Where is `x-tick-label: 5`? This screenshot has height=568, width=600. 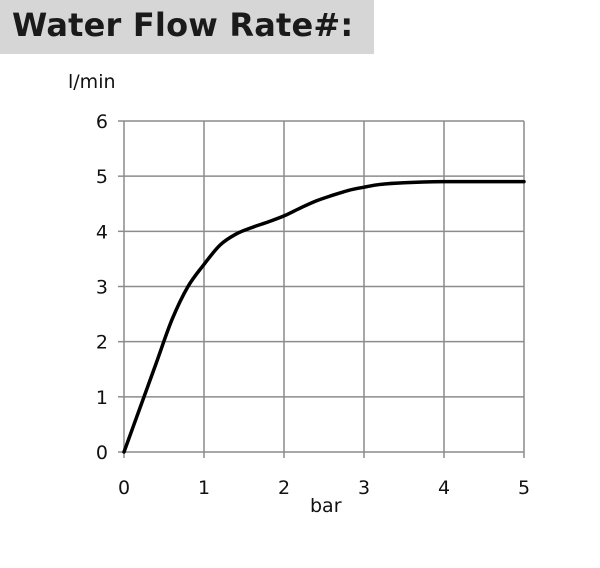 x-tick-label: 5 is located at coordinates (524, 488).